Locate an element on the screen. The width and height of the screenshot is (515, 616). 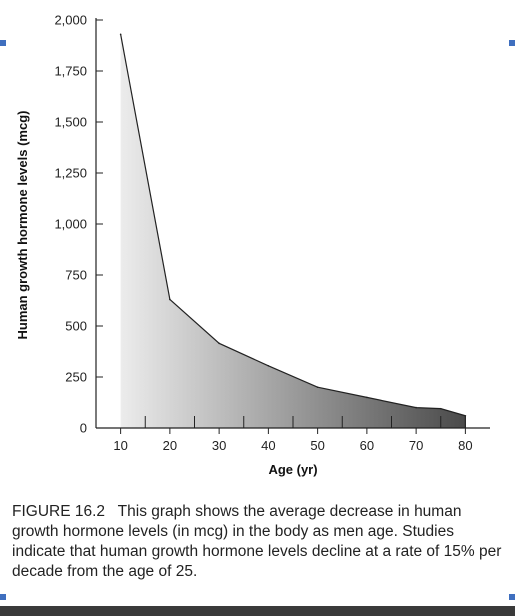
y-axis-title: Human growth hormone levels (mcg) is located at coordinates (22, 225).